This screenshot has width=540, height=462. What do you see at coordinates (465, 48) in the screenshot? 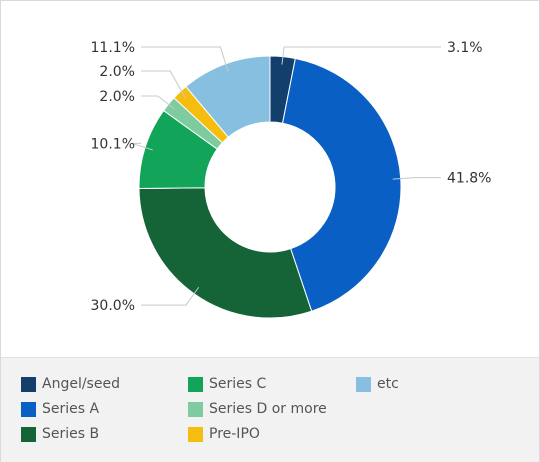
I see `value-label-0: 3.1%` at bounding box center [465, 48].